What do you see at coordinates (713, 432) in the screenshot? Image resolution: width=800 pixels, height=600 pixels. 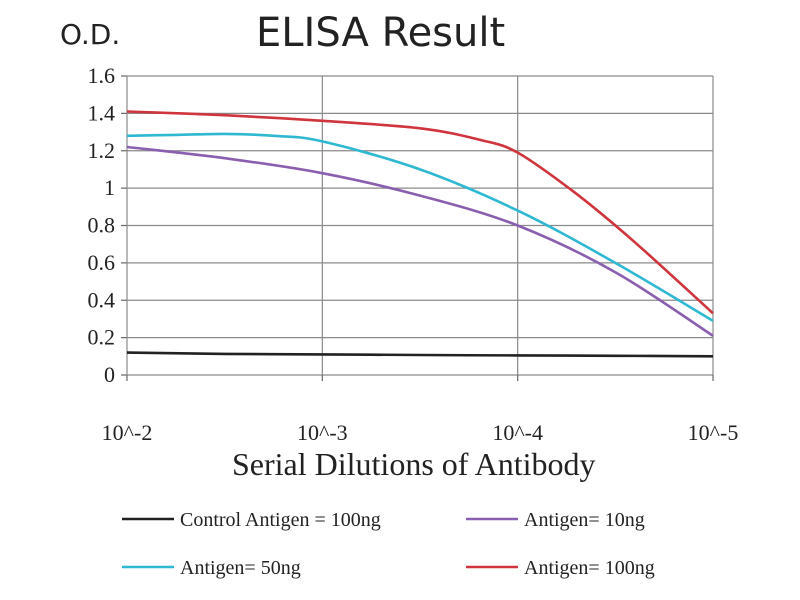 I see `x-tick-label: 10^-5` at bounding box center [713, 432].